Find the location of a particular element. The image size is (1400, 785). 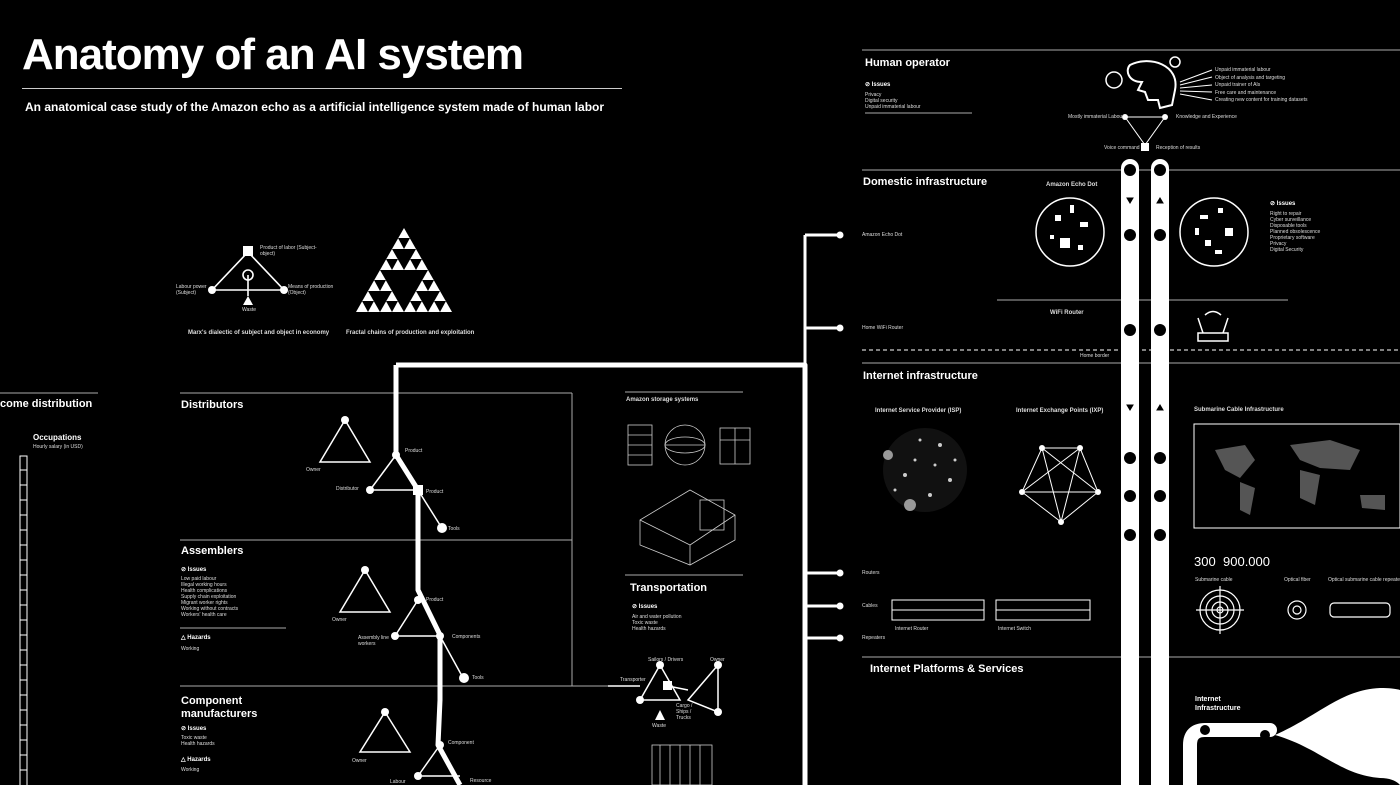

routers-branch-label: Routers is located at coordinates (871, 573).